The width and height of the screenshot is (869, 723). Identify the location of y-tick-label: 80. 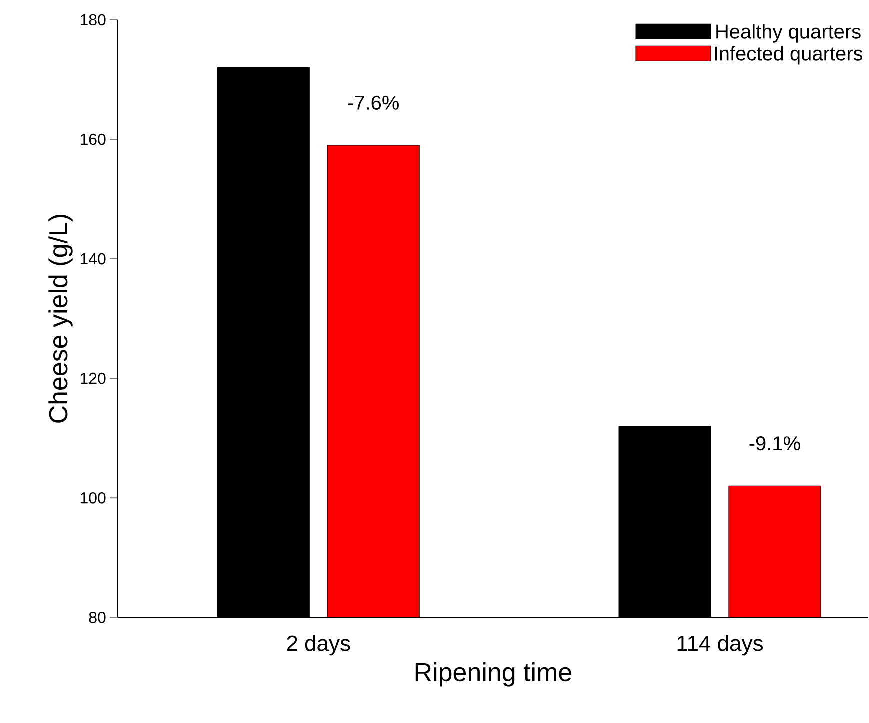
(97, 618).